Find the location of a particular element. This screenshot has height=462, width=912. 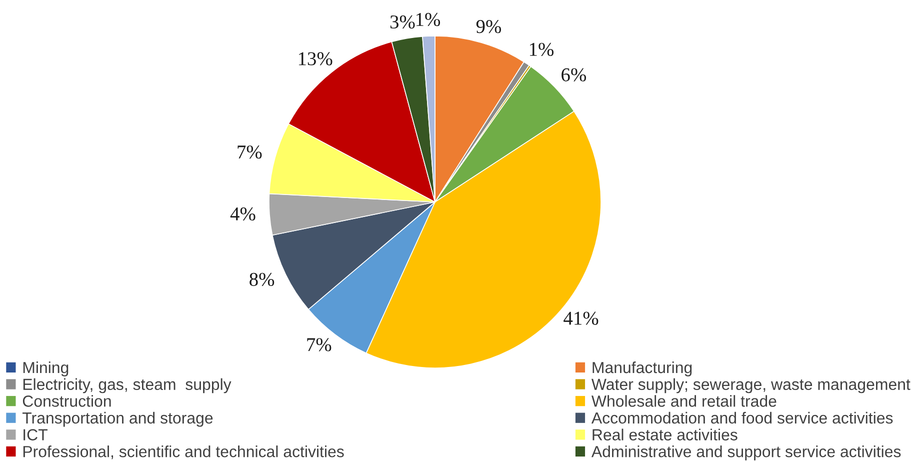

legend-label: Electricity, gas, steam supply is located at coordinates (127, 386).